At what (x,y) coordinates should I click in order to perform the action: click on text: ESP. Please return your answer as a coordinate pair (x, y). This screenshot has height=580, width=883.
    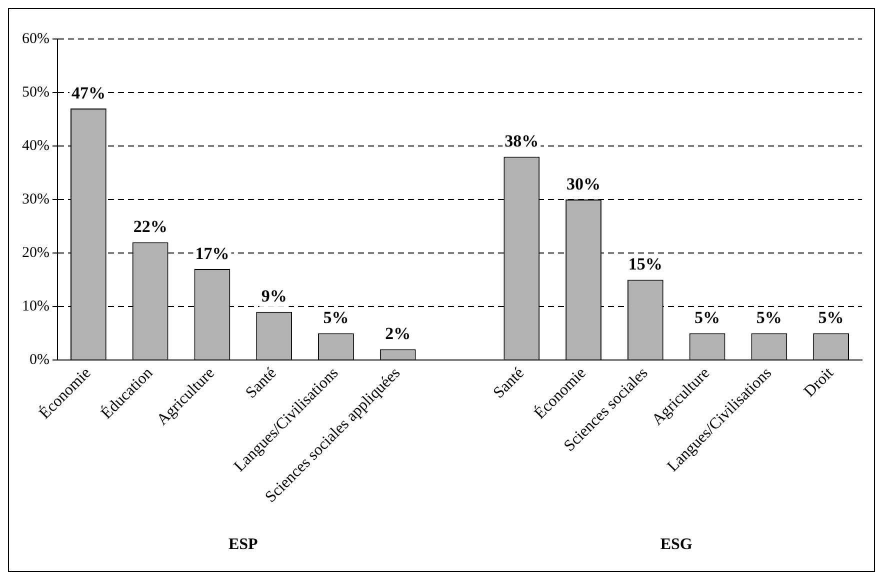
    Looking at the image, I should click on (243, 545).